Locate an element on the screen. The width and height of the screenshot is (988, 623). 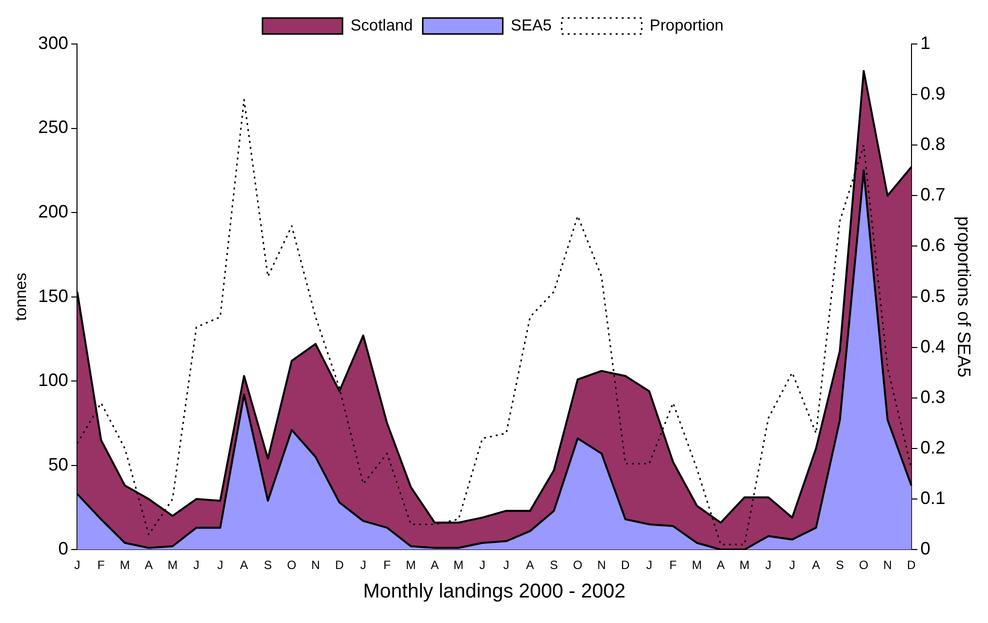
legend-label: Proportion is located at coordinates (687, 25).